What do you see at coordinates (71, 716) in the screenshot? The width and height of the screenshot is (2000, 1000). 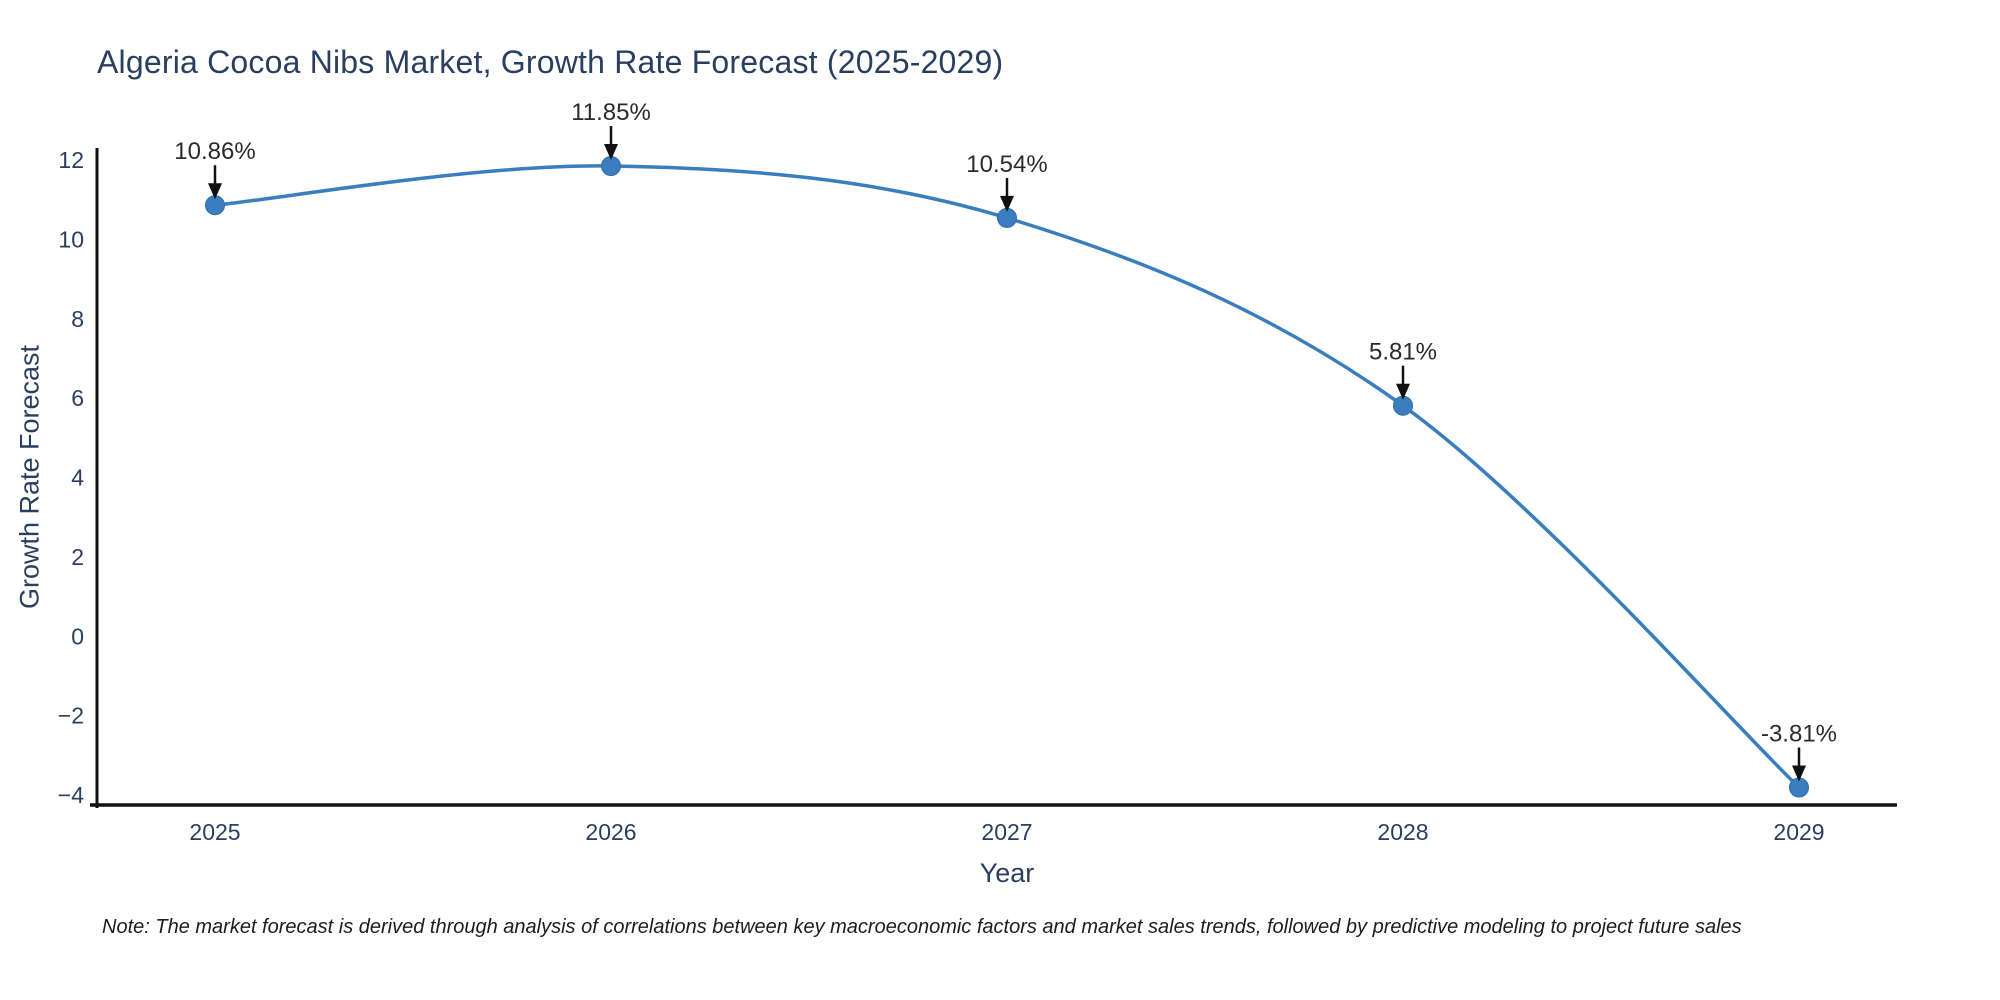 I see `y-tick-label: −2` at bounding box center [71, 716].